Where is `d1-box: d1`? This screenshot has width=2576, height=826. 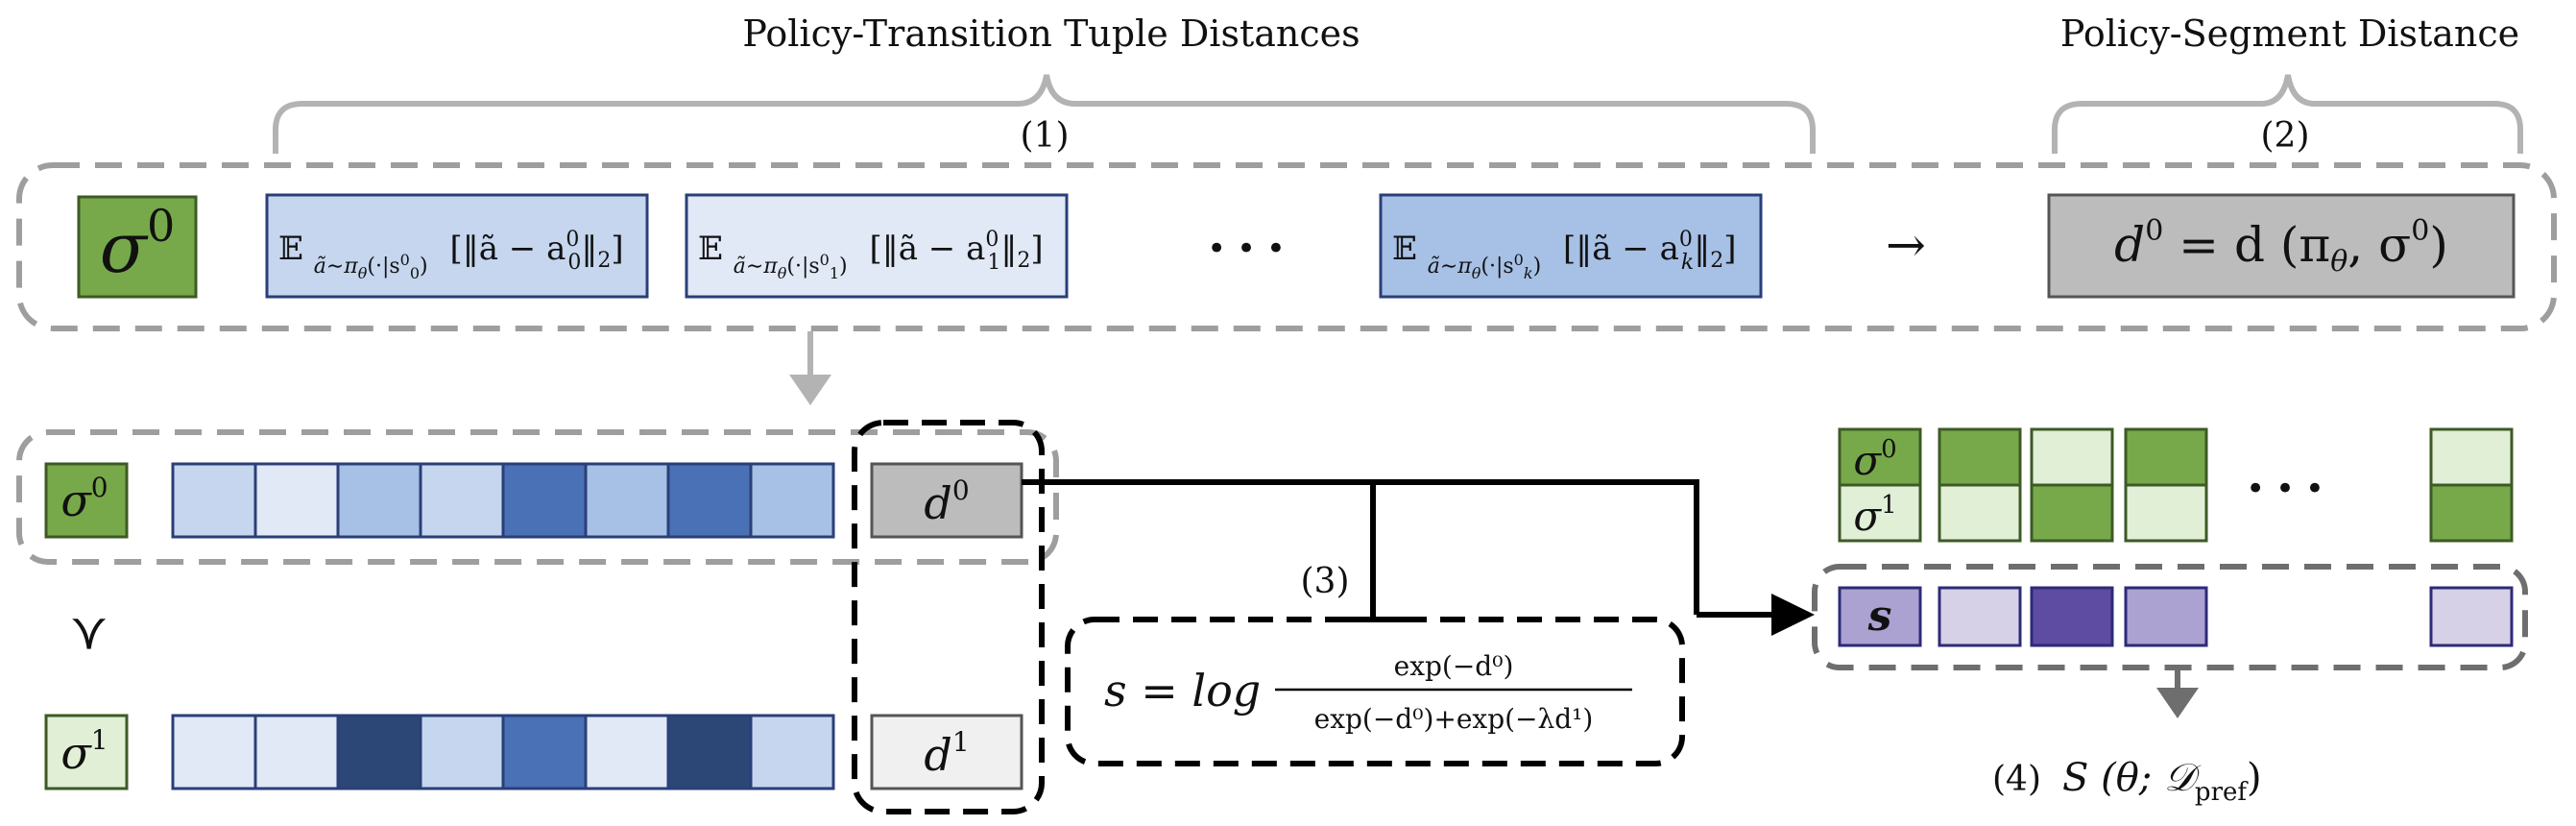 d1-box: d1 is located at coordinates (946, 752).